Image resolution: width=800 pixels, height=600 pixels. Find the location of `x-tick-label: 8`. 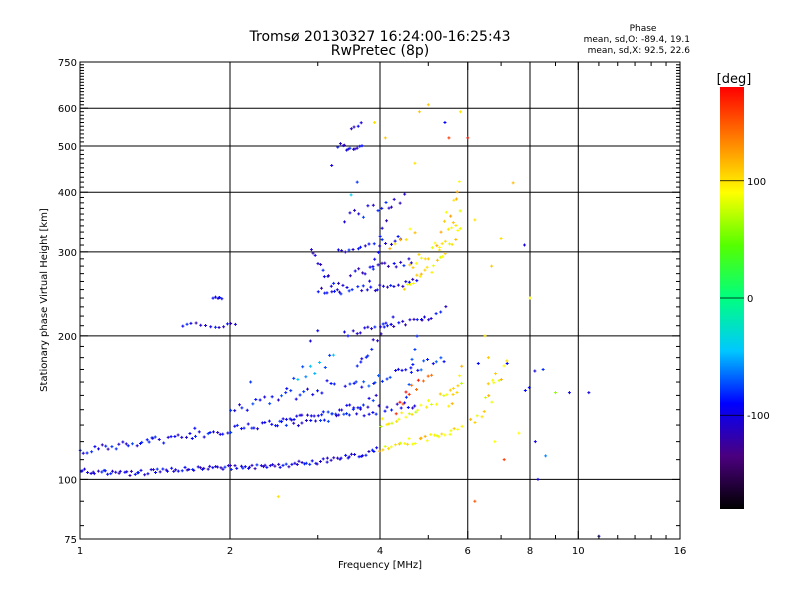

x-tick-label: 8 is located at coordinates (530, 551).